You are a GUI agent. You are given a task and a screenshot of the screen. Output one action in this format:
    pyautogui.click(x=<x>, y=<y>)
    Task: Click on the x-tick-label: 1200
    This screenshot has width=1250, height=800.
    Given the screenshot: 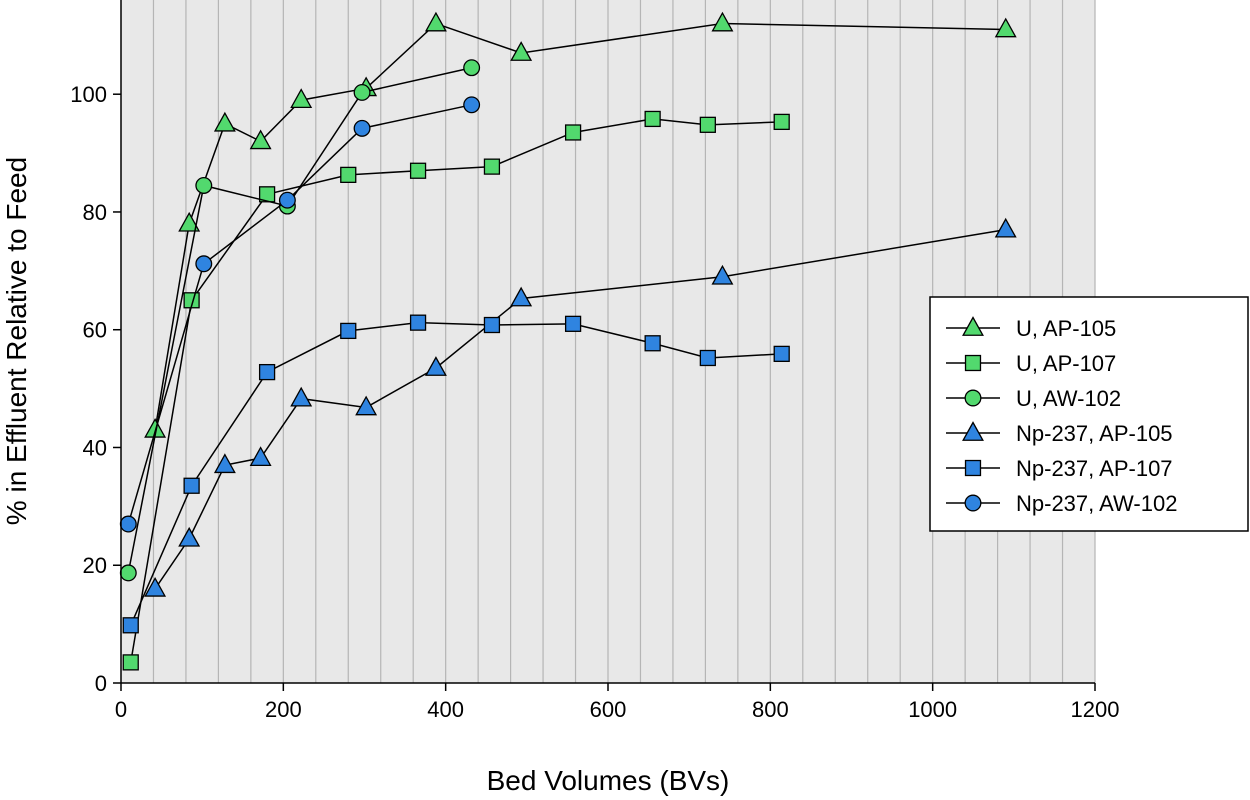 What is the action you would take?
    pyautogui.click(x=1095, y=709)
    